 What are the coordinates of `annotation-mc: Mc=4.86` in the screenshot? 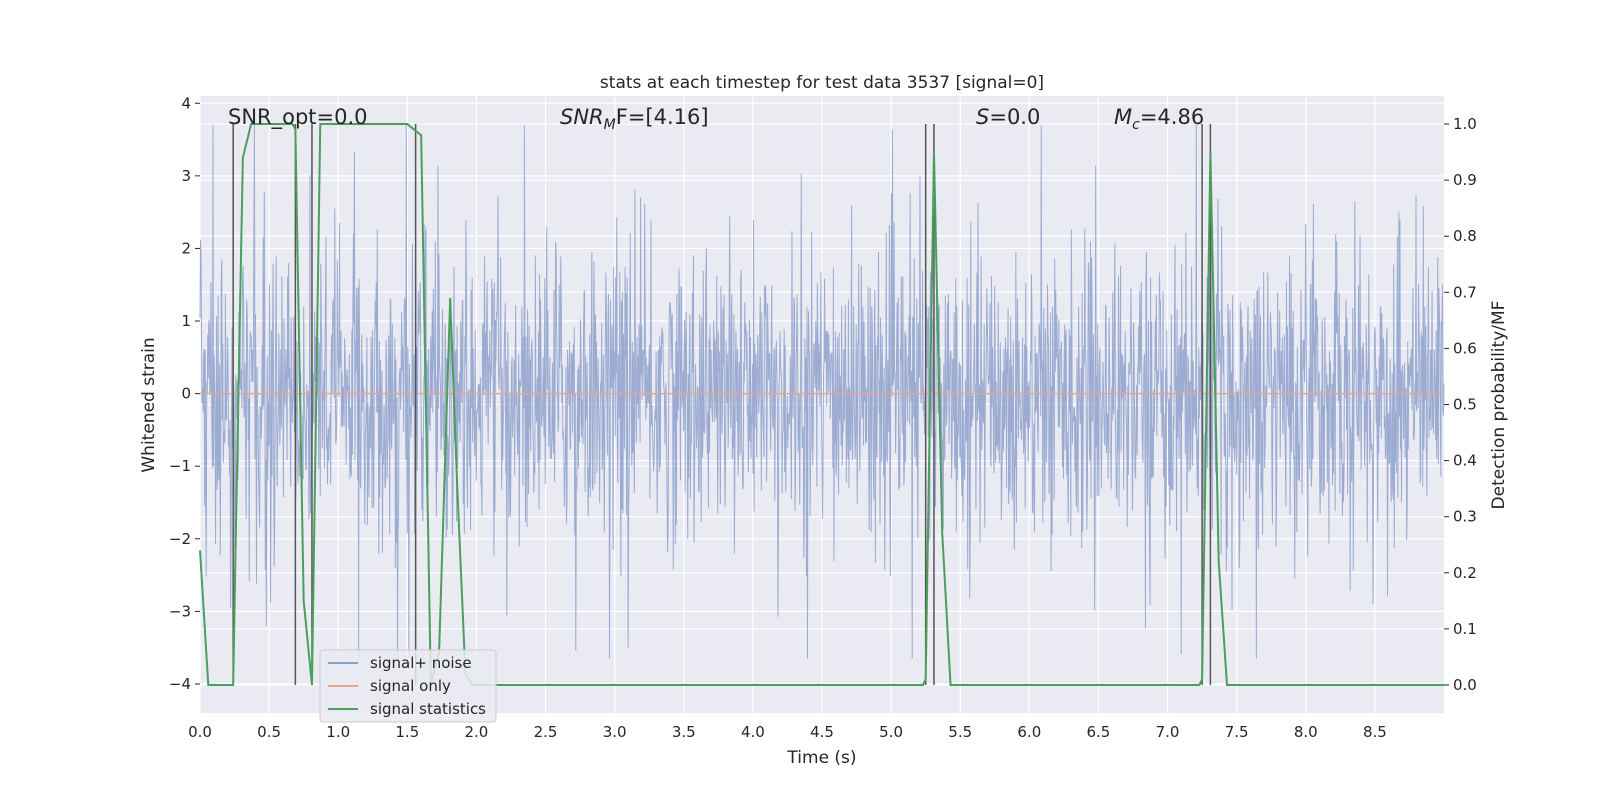 It's located at (1159, 119).